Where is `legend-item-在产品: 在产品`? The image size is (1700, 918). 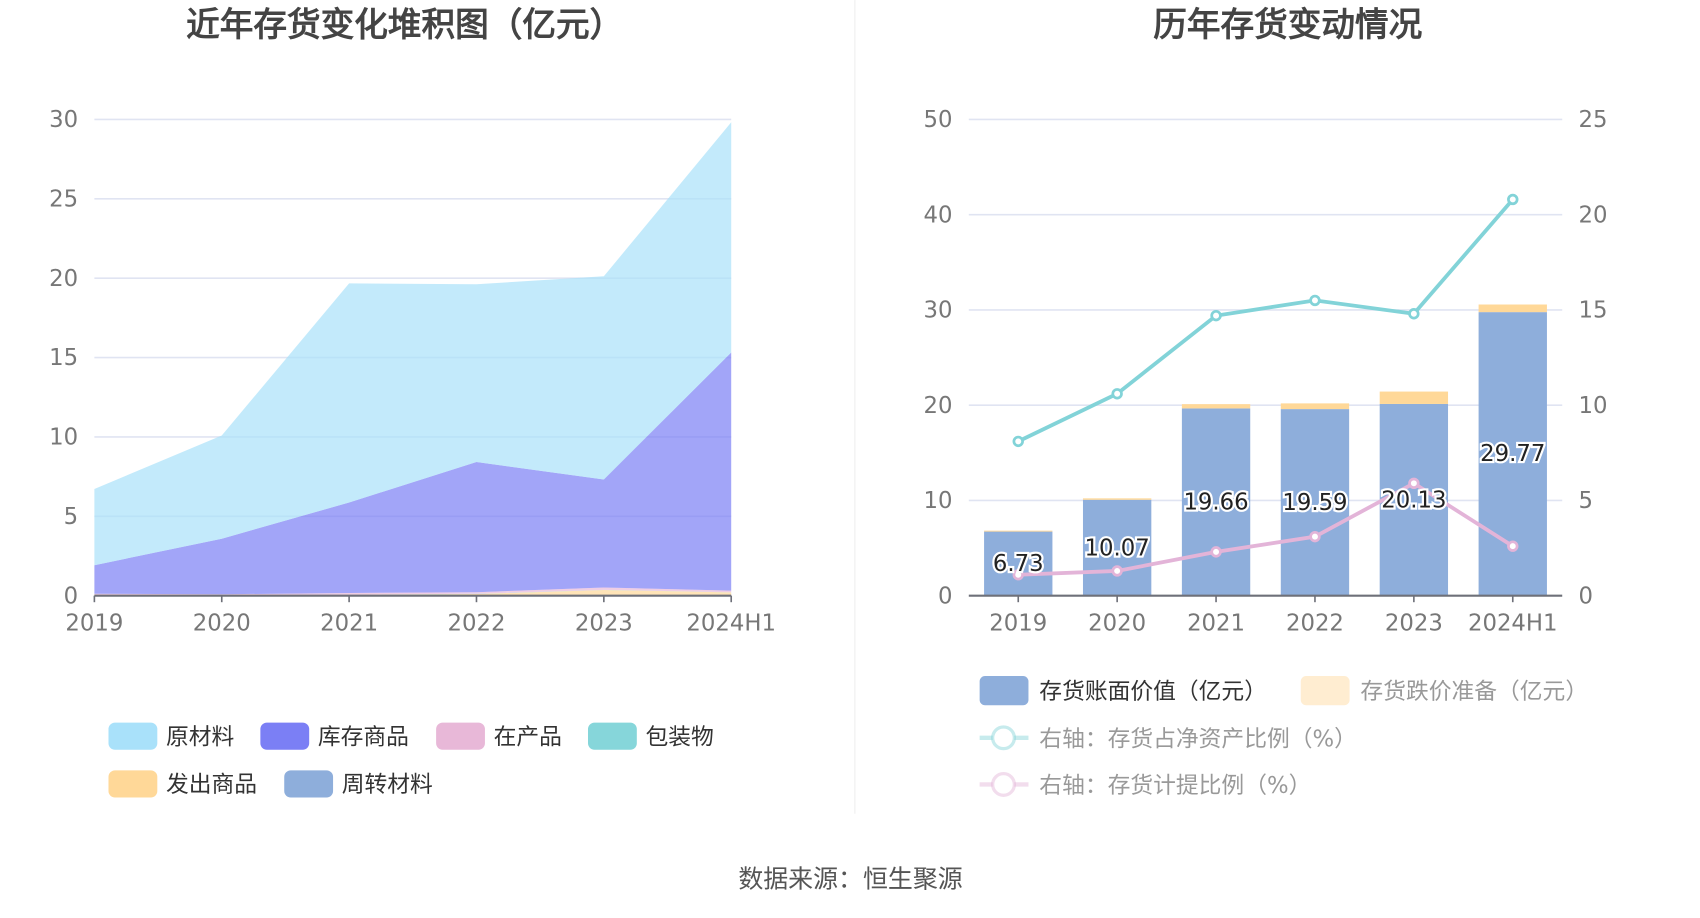 legend-item-在产品: 在产品 is located at coordinates (499, 736).